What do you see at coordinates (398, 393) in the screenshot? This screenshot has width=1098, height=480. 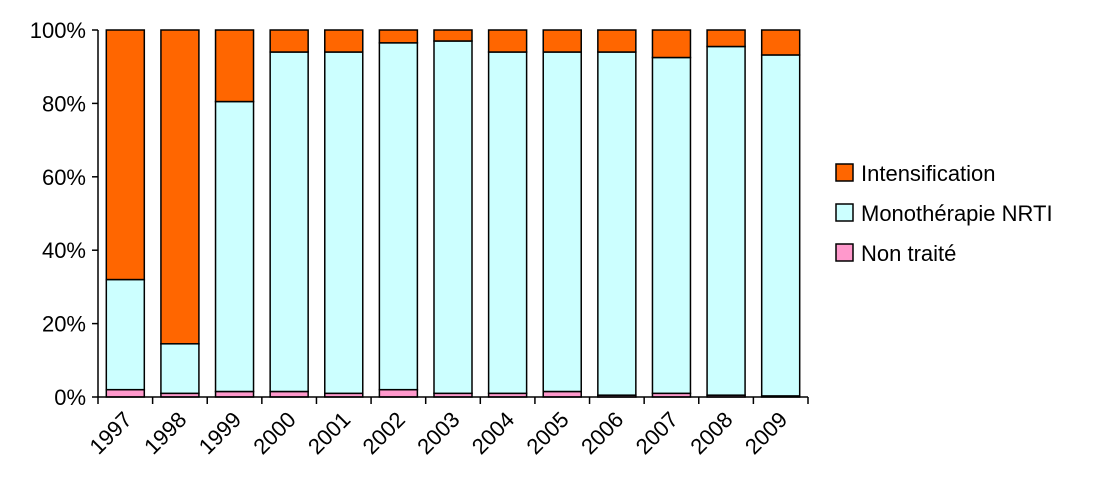 I see `bar-segment-2002-non-traite` at bounding box center [398, 393].